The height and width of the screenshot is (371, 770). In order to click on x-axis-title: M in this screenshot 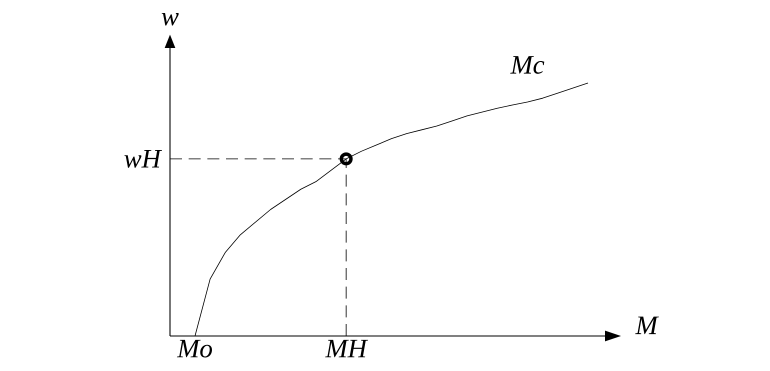, I will do `click(647, 325)`.